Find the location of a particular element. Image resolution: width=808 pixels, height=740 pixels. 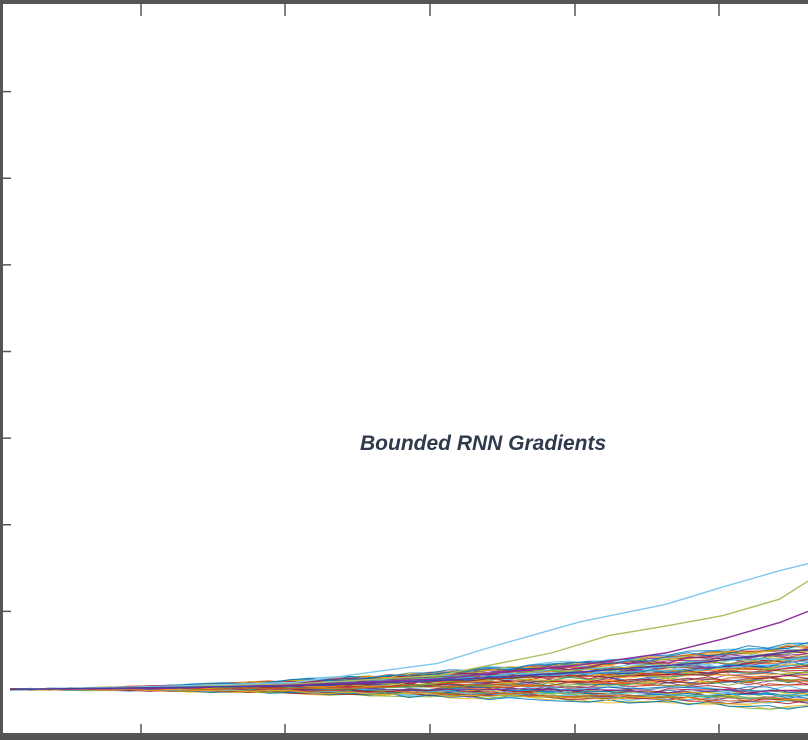

chart-annotation: Bounded RNN Gradients is located at coordinates (483, 443).